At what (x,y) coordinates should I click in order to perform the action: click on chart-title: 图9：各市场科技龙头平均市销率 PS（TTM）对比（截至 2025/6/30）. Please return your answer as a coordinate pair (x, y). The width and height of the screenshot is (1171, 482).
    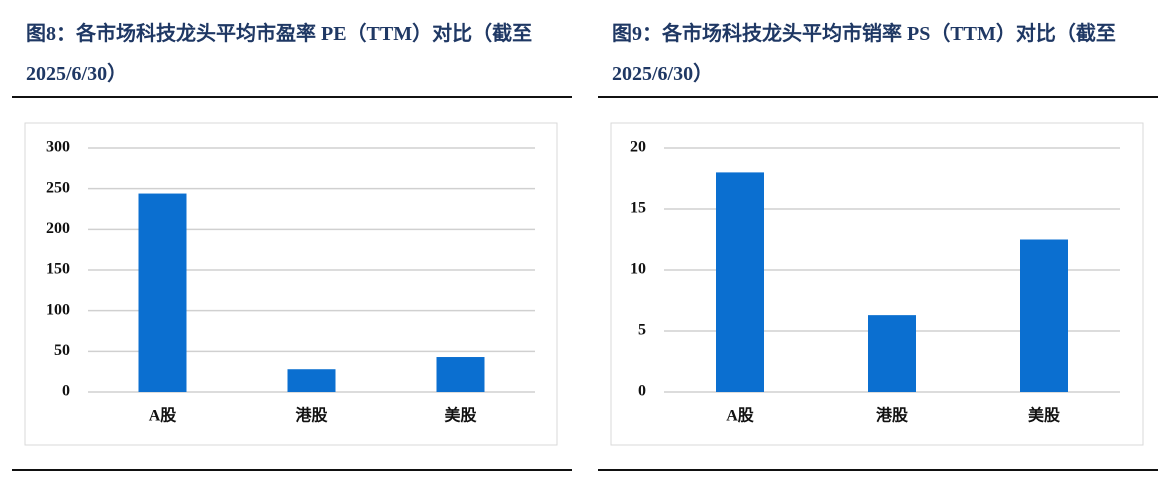
    Looking at the image, I should click on (864, 54).